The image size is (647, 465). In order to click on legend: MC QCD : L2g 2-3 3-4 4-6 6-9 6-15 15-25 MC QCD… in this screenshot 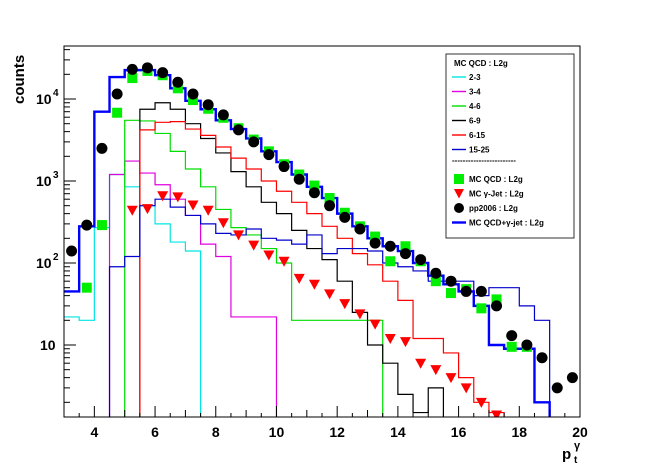, I will do `click(510, 146)`.